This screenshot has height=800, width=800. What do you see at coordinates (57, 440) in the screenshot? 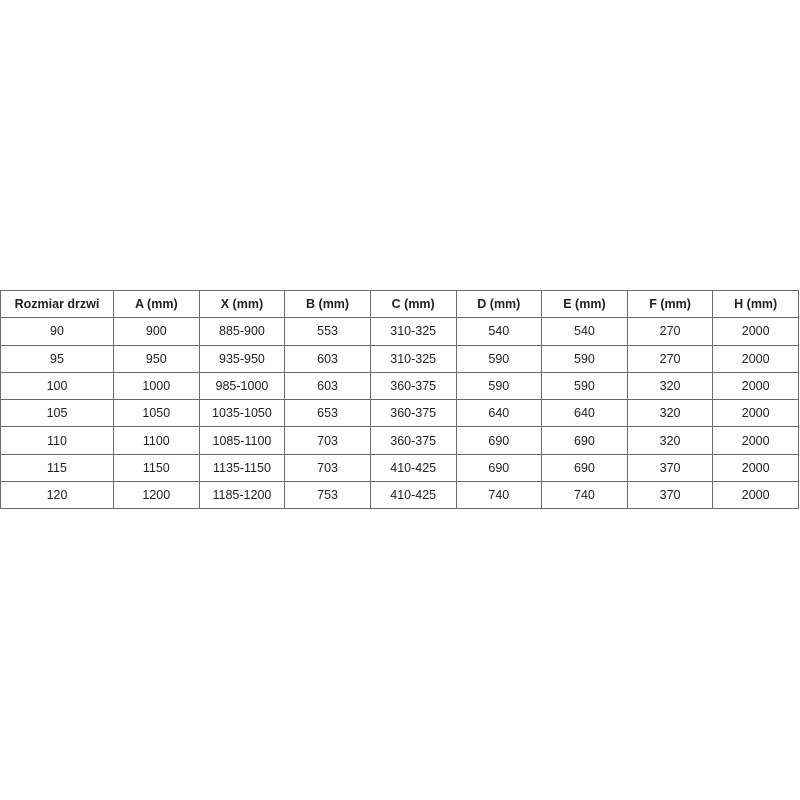
I see `table-cell: 110` at bounding box center [57, 440].